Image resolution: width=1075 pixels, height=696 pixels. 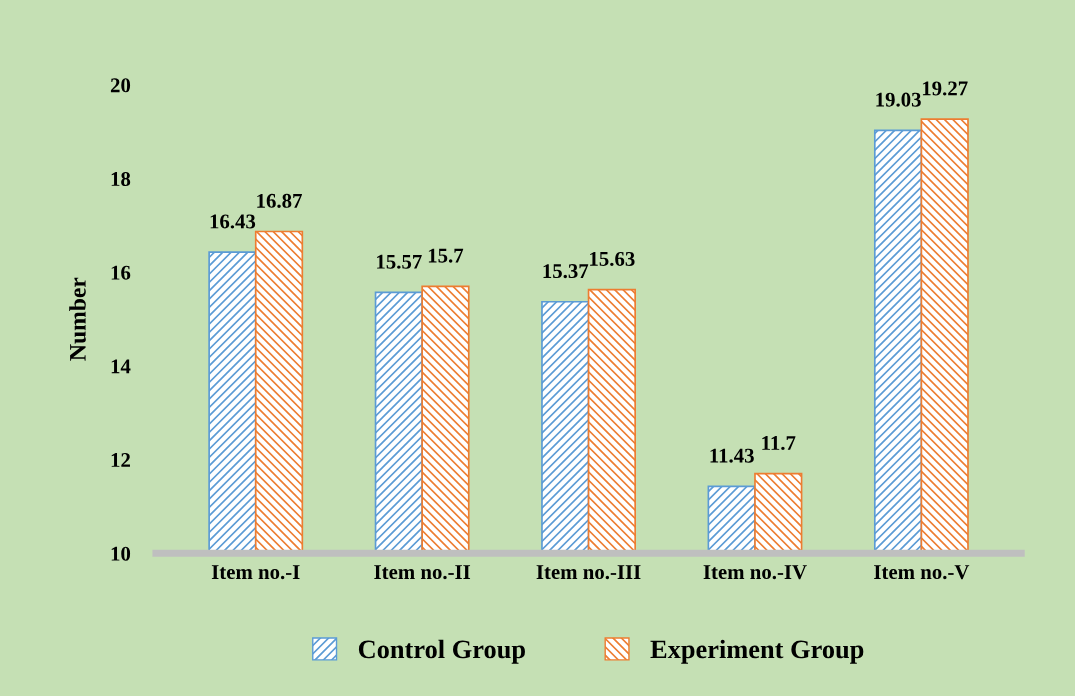 What do you see at coordinates (422, 572) in the screenshot?
I see `x-tick-label: Item no.-II` at bounding box center [422, 572].